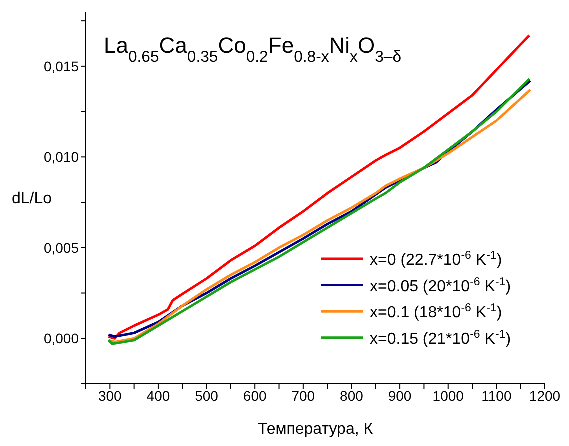 The height and width of the screenshot is (446, 569). I want to click on legend-label: x=0.05 (20*10$^{-6}$ K$^{-1}$), so click(441, 286).